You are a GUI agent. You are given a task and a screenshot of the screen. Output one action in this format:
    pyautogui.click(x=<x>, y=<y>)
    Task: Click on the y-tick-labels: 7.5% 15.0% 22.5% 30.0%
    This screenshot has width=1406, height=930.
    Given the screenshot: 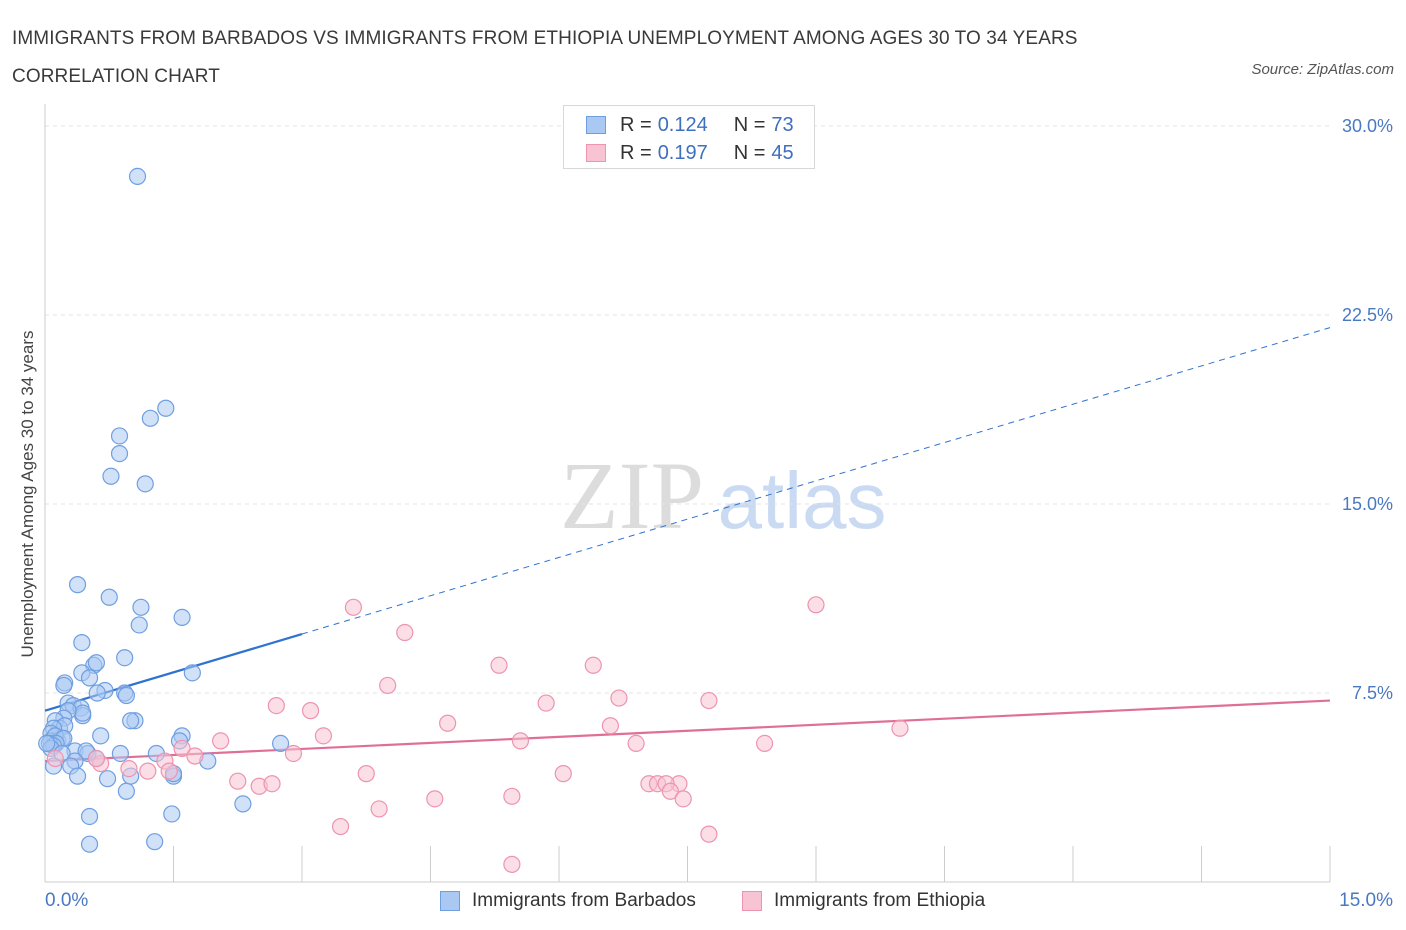 What is the action you would take?
    pyautogui.click(x=1367, y=409)
    